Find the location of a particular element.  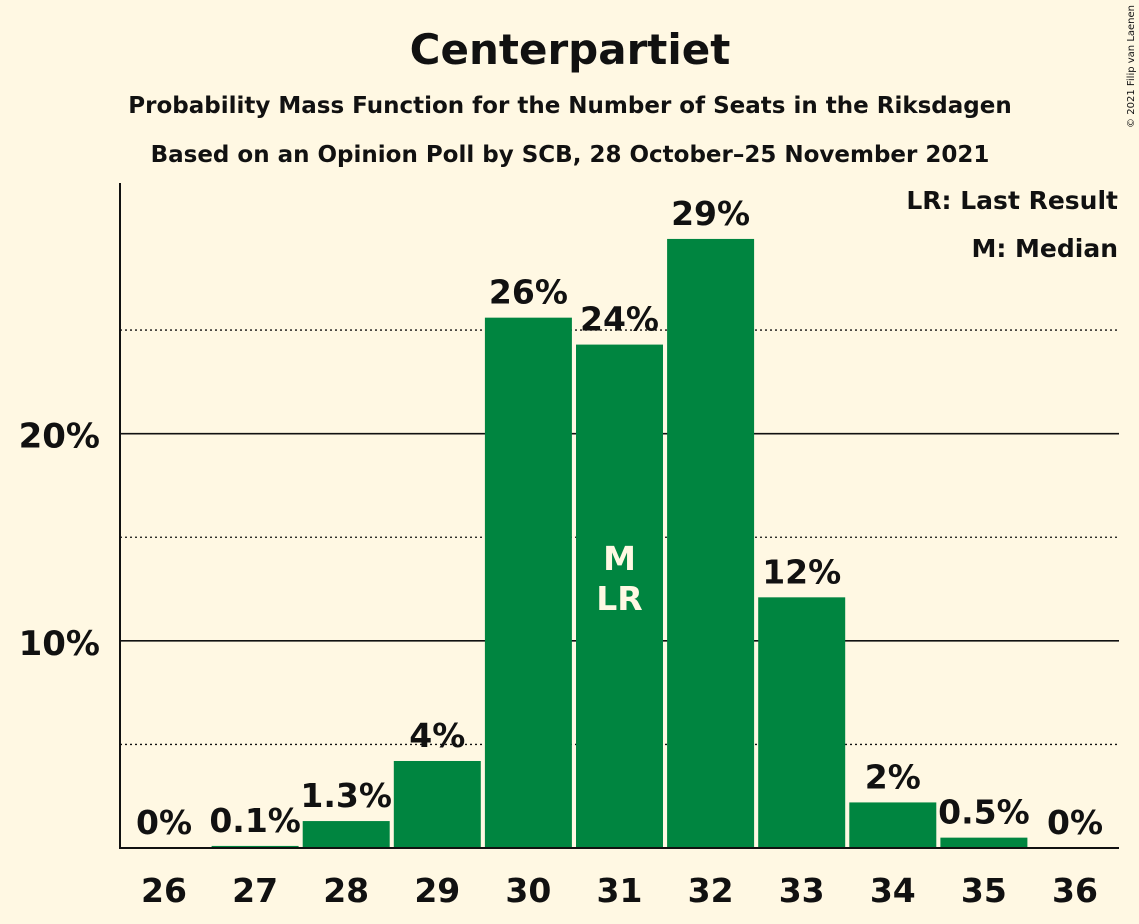

data-label-26: 0% is located at coordinates (164, 822).